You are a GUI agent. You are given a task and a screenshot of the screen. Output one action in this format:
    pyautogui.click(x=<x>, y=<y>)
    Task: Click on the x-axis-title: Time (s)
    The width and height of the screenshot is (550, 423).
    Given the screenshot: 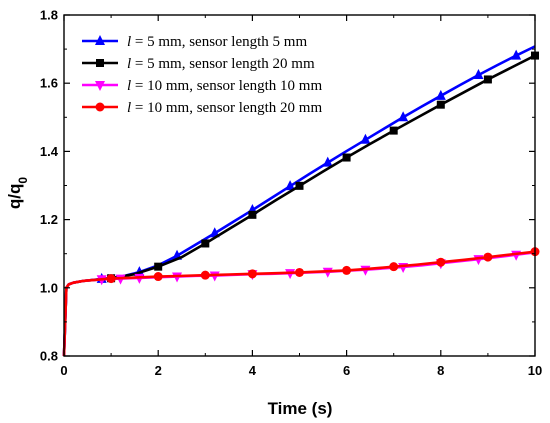 What is the action you would take?
    pyautogui.click(x=300, y=408)
    